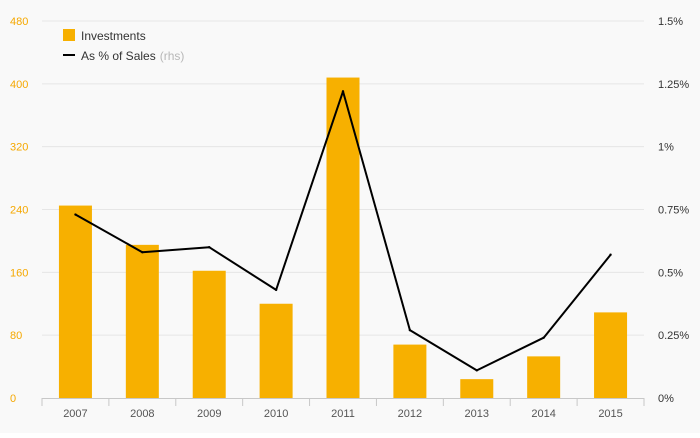 Image resolution: width=700 pixels, height=438 pixels. Describe the element at coordinates (142, 252) in the screenshot. I see `point-sales-pct-2008` at that location.